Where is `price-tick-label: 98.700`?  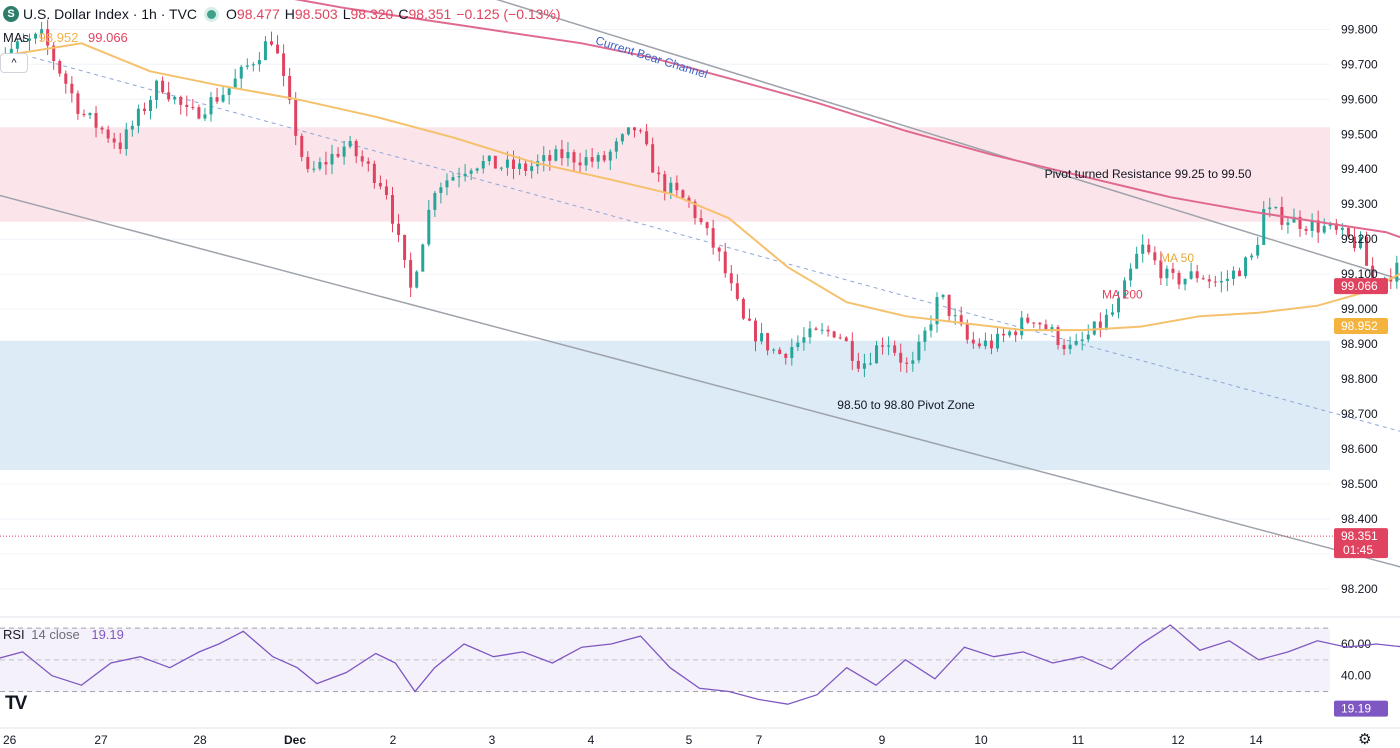 price-tick-label: 98.700 is located at coordinates (1359, 414).